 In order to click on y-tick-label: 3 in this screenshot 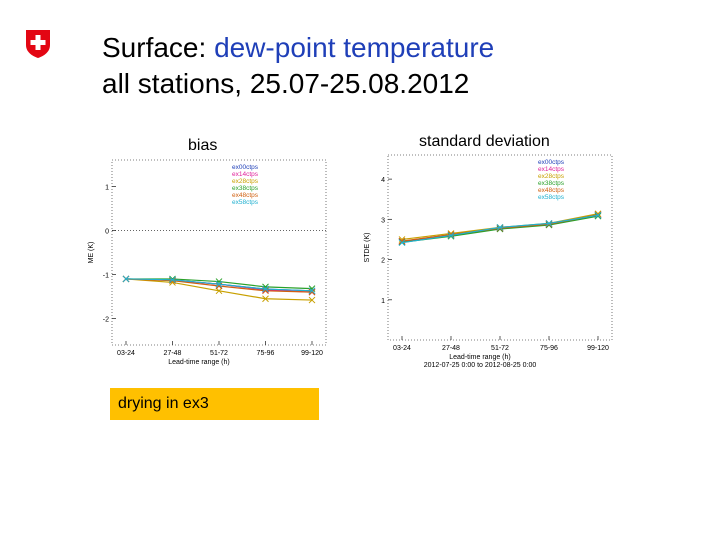, I will do `click(383, 220)`.